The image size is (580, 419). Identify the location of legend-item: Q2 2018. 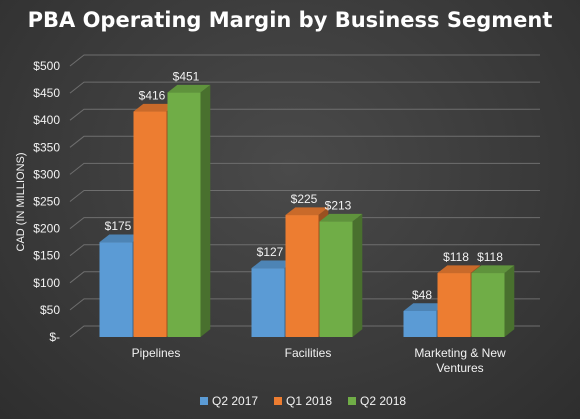
(377, 401).